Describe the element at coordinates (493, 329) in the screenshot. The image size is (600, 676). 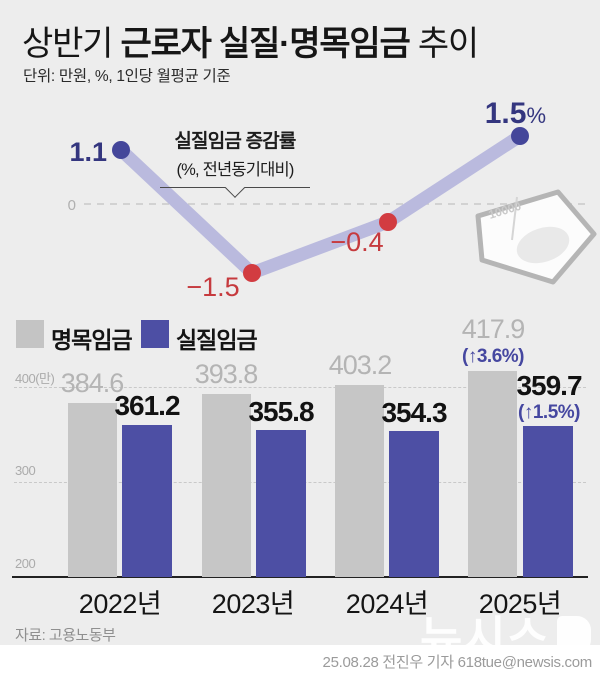
I see `value-nominal-2025: 417.9` at that location.